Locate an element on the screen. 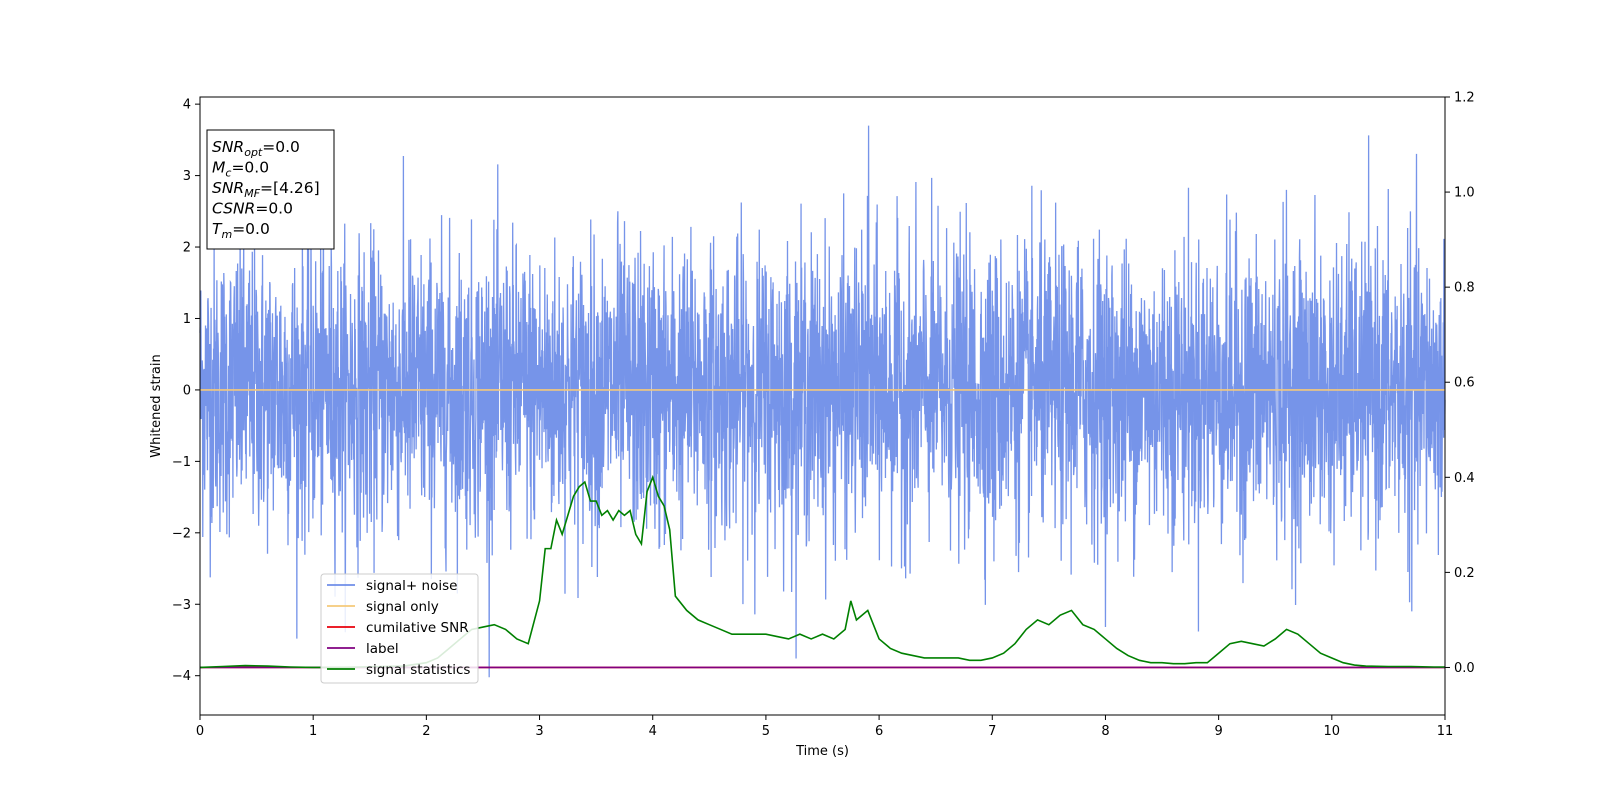  info-box-frame is located at coordinates (270, 189).